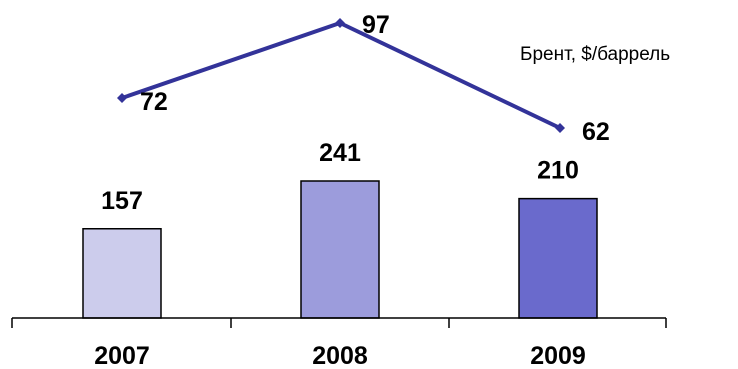  Describe the element at coordinates (340, 355) in the screenshot. I see `x-tick-label-2008: 2008` at that location.